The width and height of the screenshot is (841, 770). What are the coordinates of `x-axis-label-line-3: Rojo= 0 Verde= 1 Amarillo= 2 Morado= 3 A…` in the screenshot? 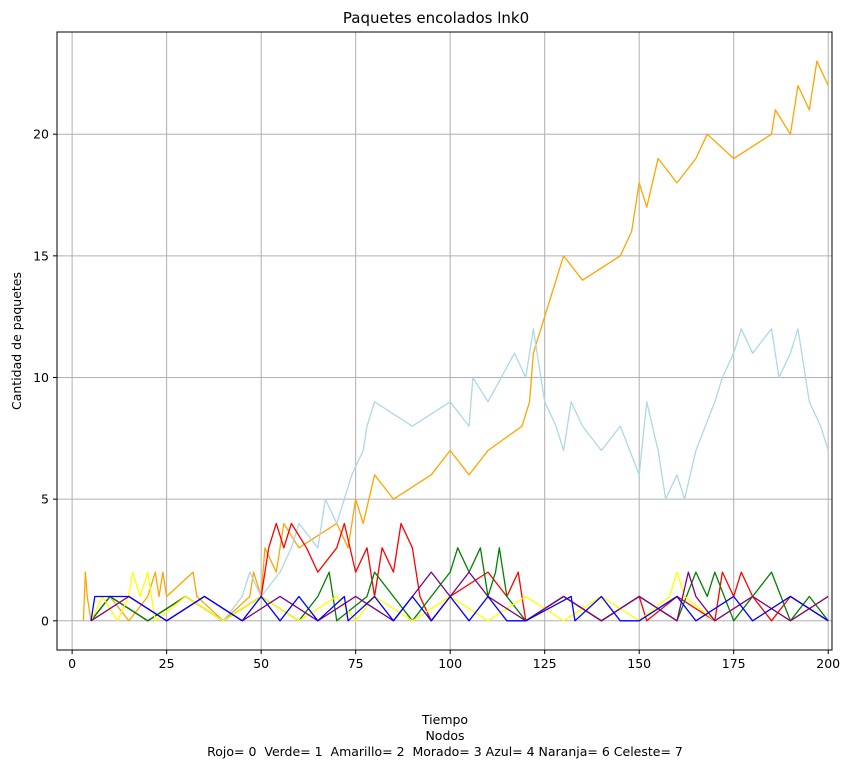 It's located at (445, 751).